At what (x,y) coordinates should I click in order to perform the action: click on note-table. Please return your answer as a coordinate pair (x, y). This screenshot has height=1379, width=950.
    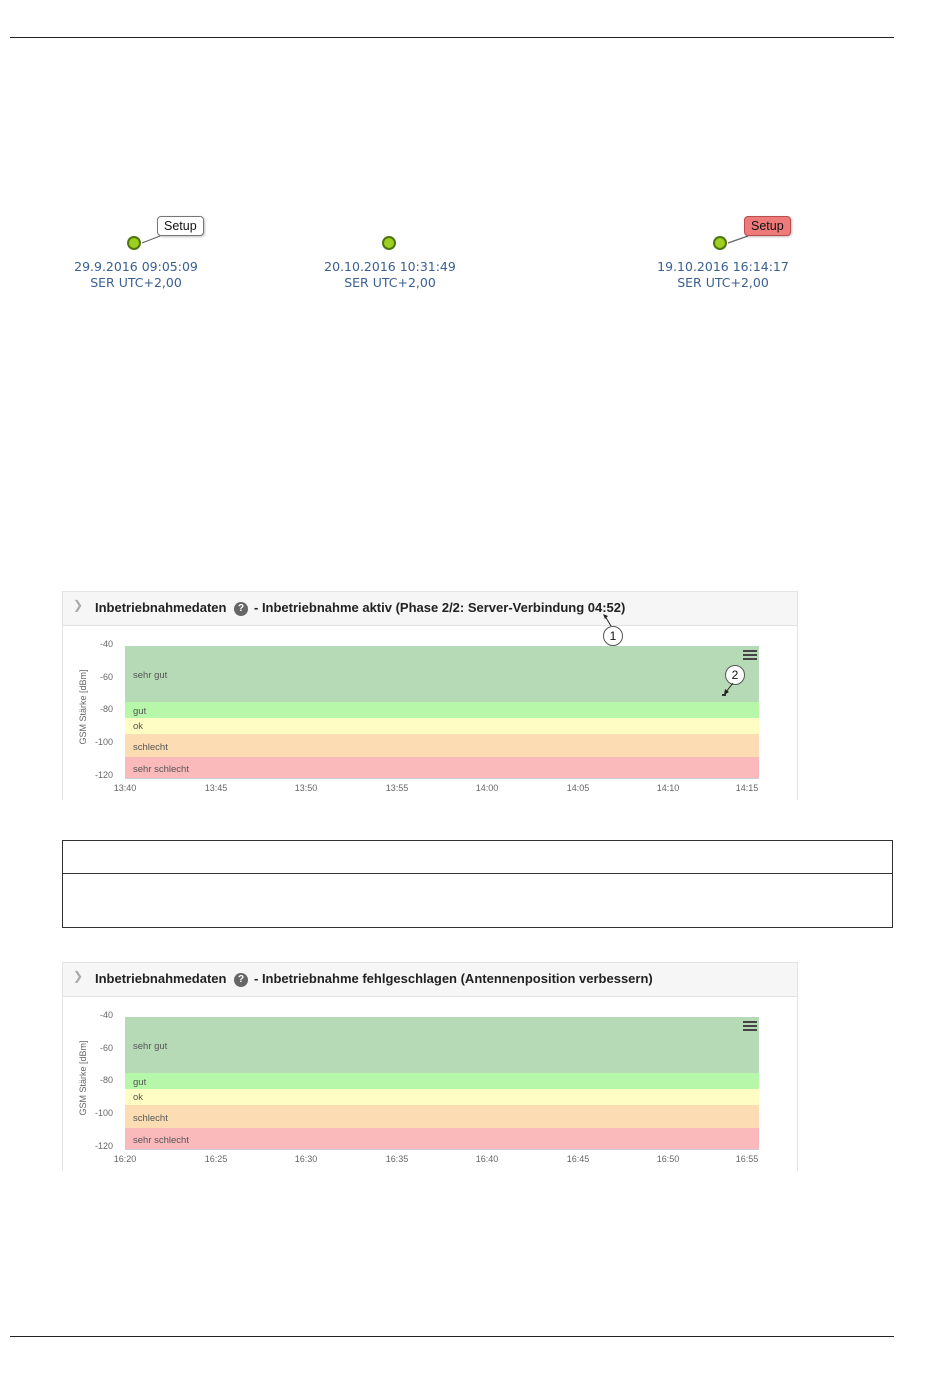
    Looking at the image, I should click on (477, 884).